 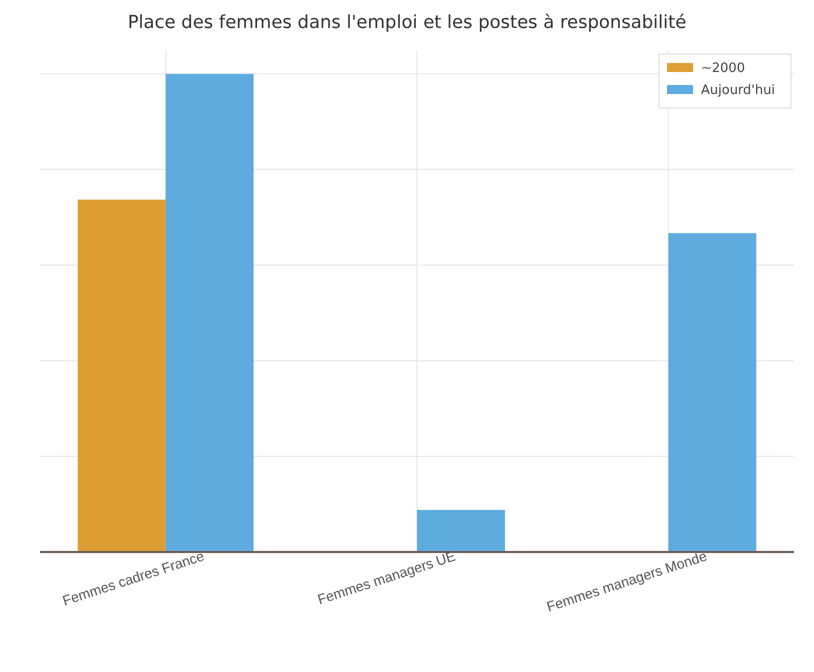 I want to click on legend-label: ~2000, so click(x=723, y=68).